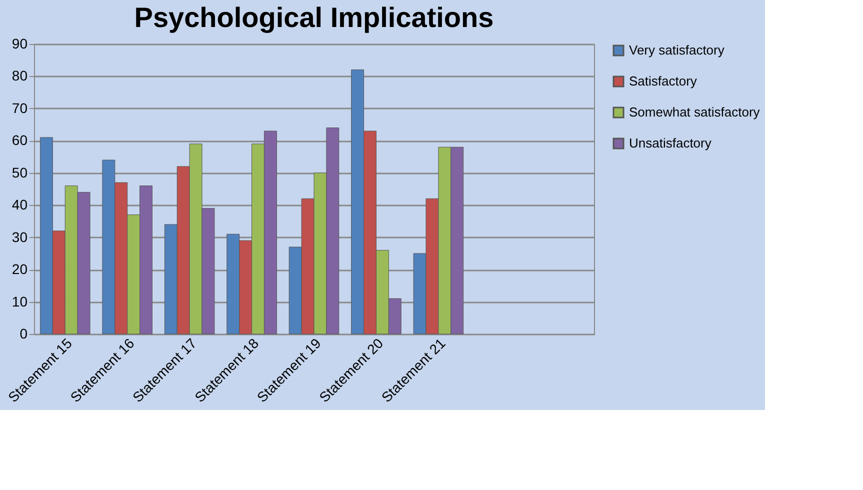 This screenshot has width=863, height=490. I want to click on y-tick-label: 40, so click(20, 204).